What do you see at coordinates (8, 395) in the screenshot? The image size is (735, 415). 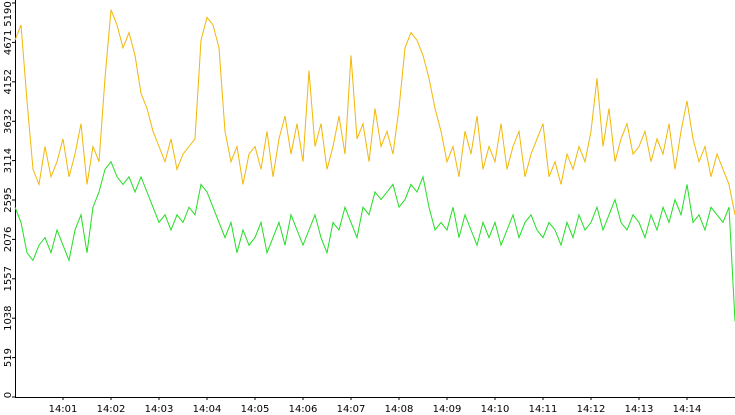 I see `y-tick-label: 0` at bounding box center [8, 395].